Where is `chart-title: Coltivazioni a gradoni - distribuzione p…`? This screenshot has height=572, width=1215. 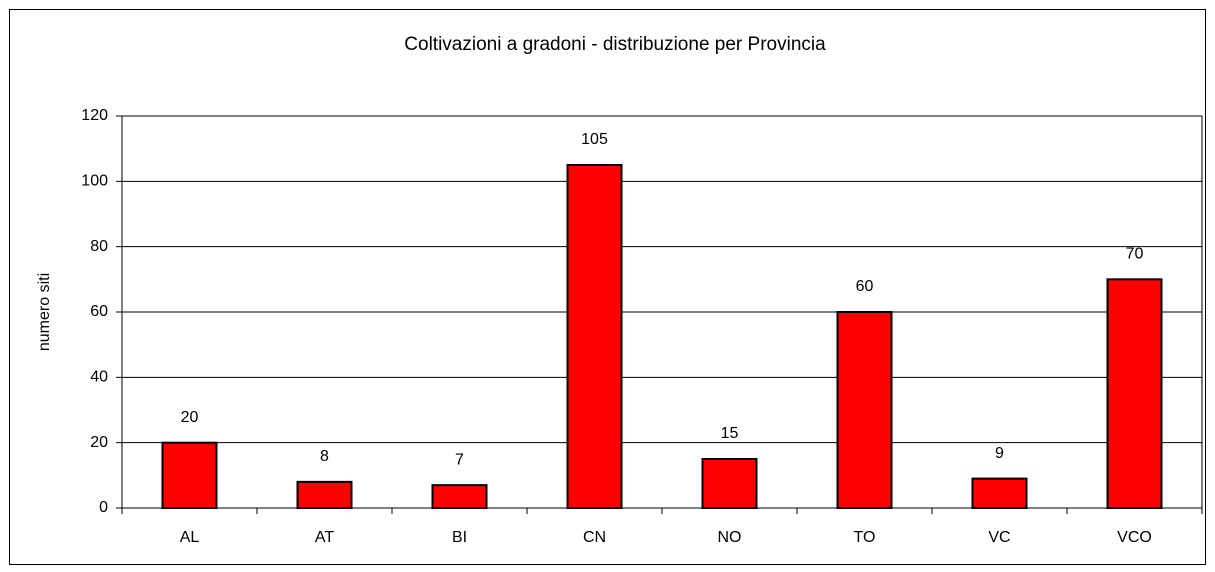 chart-title: Coltivazioni a gradoni - distribuzione p… is located at coordinates (615, 44).